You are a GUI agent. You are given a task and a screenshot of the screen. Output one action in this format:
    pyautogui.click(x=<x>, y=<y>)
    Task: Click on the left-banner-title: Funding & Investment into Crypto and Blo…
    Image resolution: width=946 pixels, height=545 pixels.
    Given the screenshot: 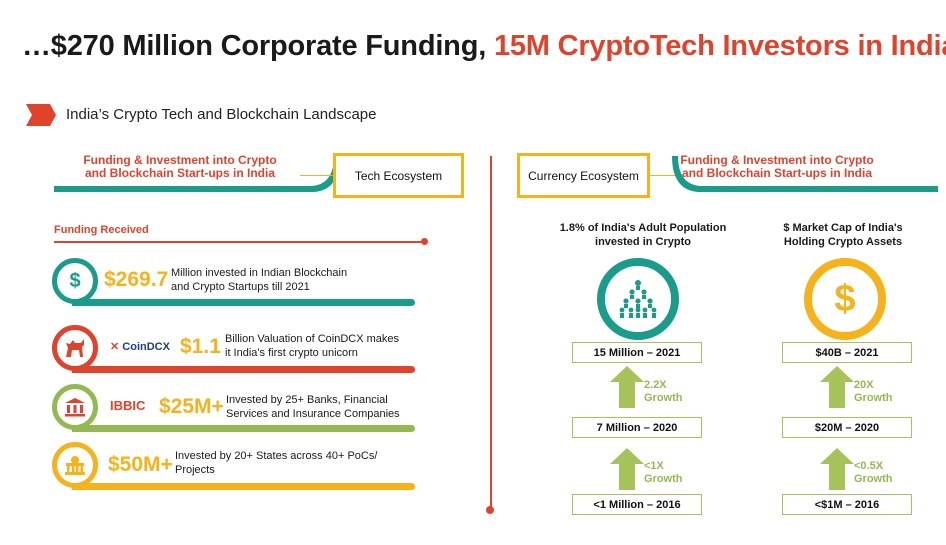 What is the action you would take?
    pyautogui.click(x=180, y=167)
    